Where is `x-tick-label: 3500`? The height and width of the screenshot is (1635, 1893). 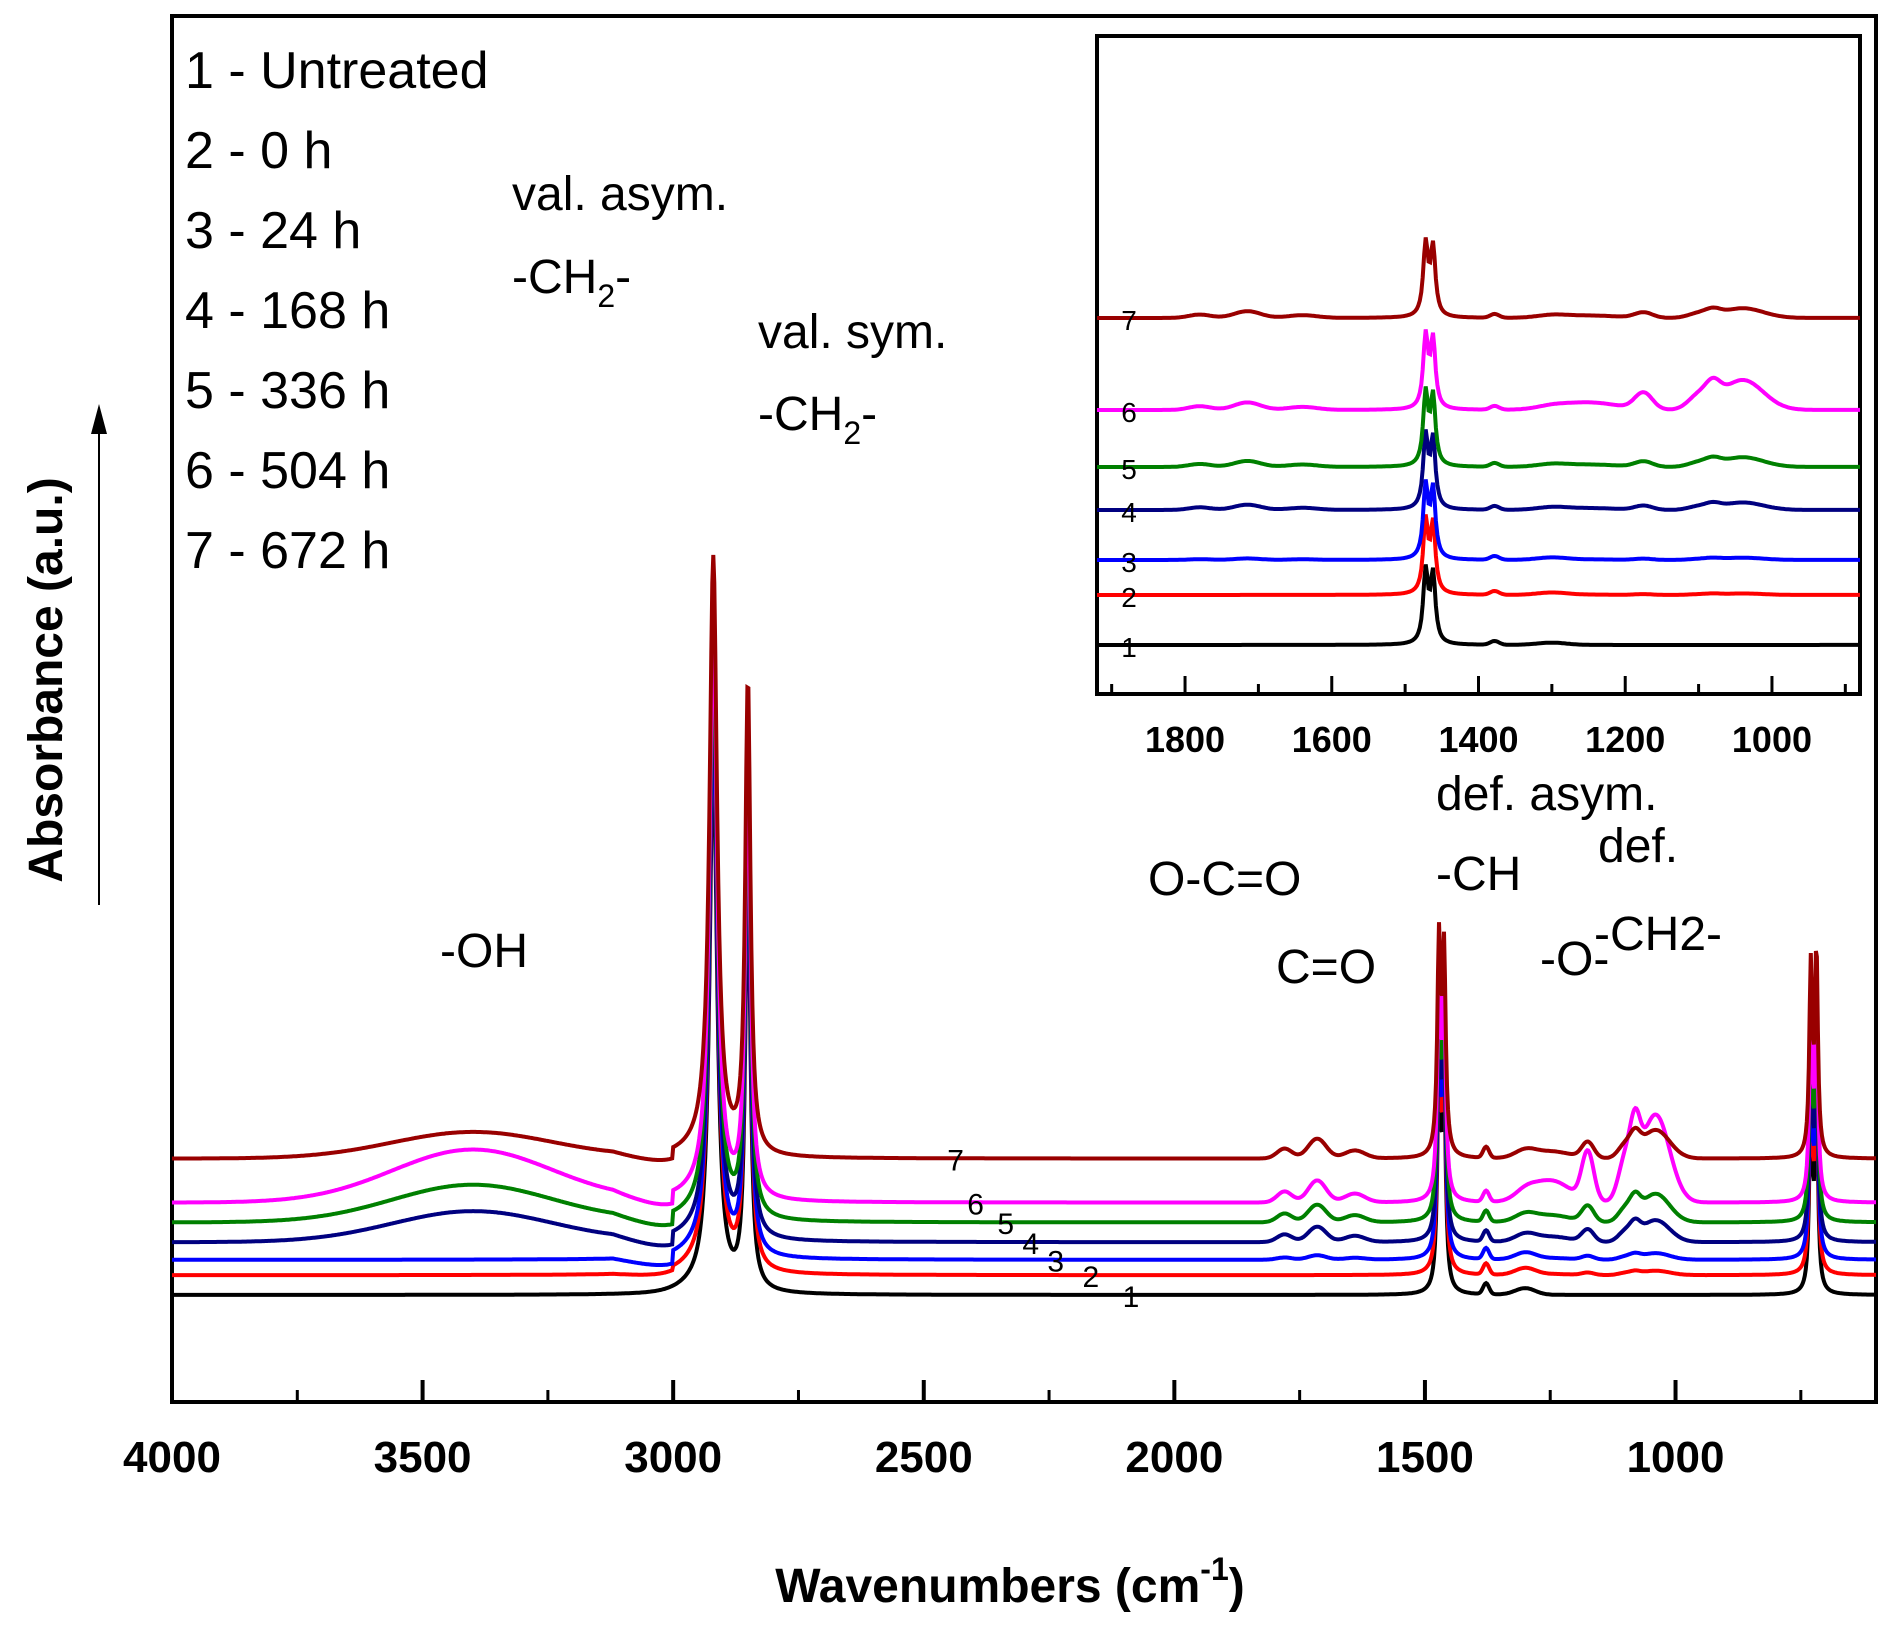 x-tick-label: 3500 is located at coordinates (423, 1457).